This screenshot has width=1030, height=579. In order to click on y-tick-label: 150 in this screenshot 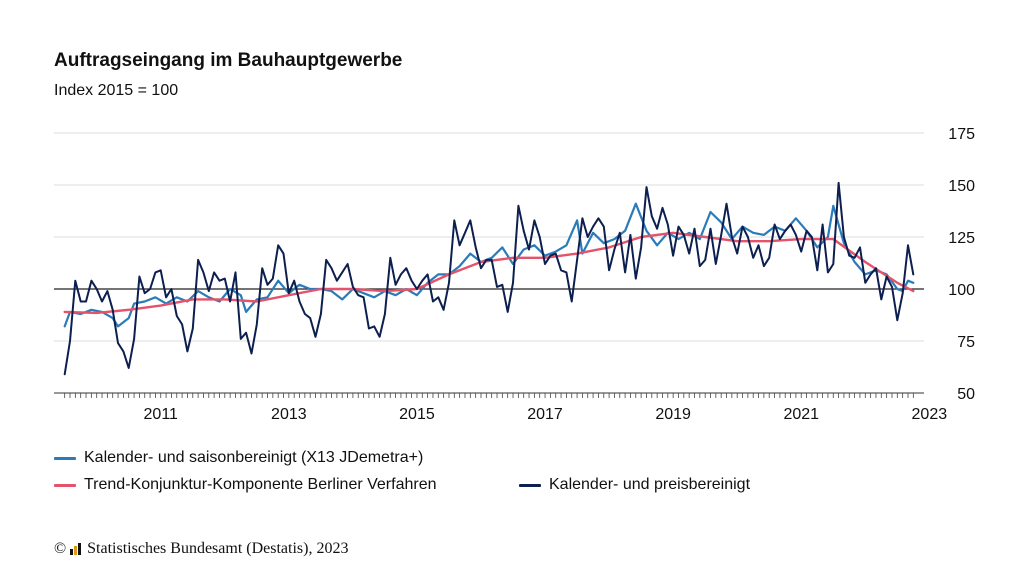, I will do `click(961, 186)`.